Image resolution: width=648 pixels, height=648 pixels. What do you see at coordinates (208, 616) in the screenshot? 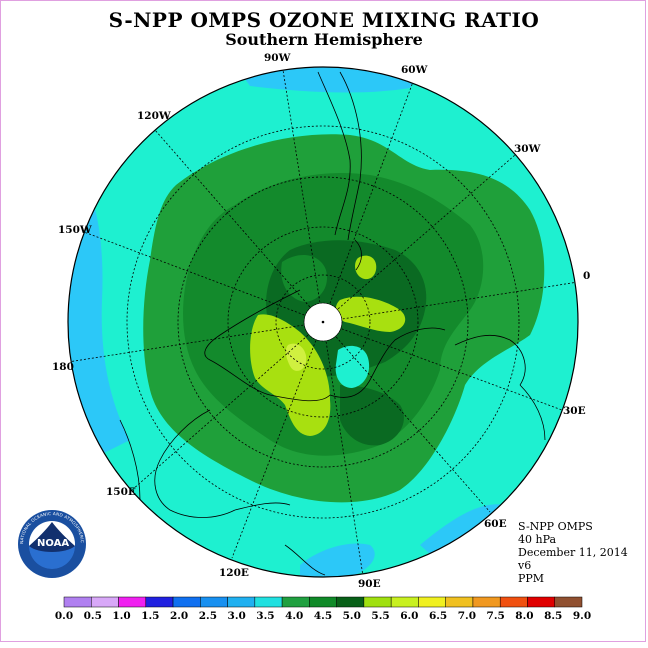
I see `colorbar-tick-label: 2.5` at bounding box center [208, 616].